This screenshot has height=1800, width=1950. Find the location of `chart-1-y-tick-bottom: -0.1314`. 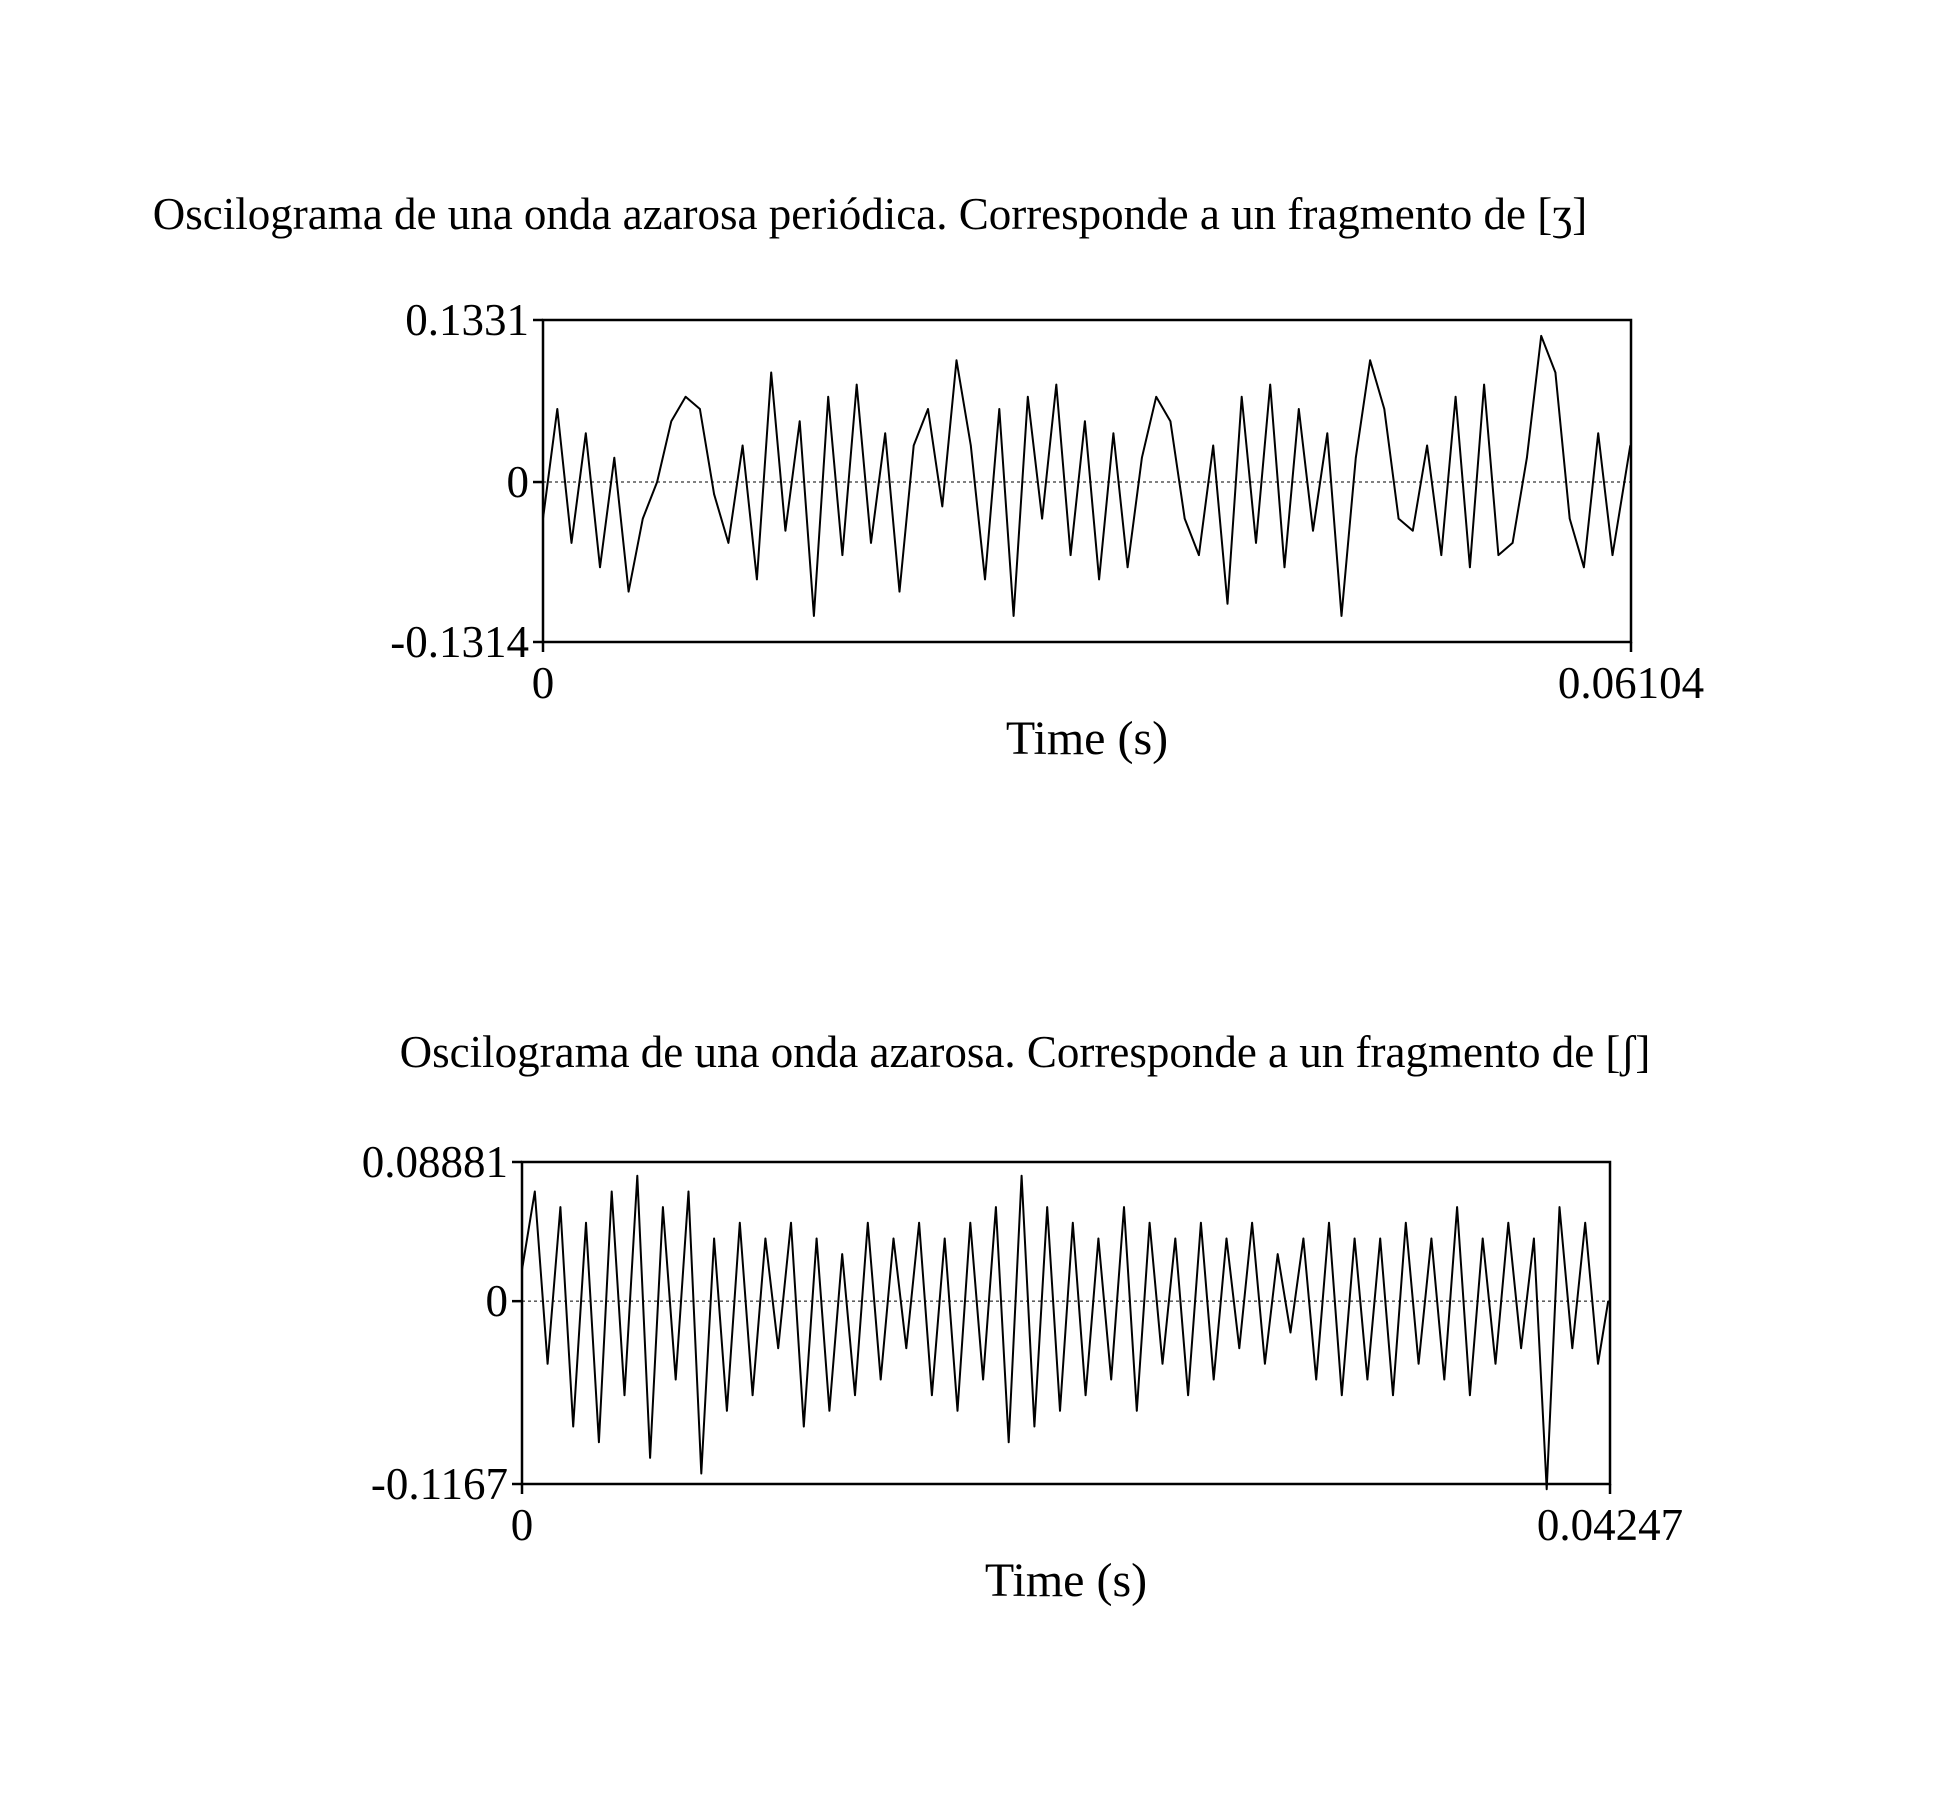

chart-1-y-tick-bottom: -0.1314 is located at coordinates (459, 642).